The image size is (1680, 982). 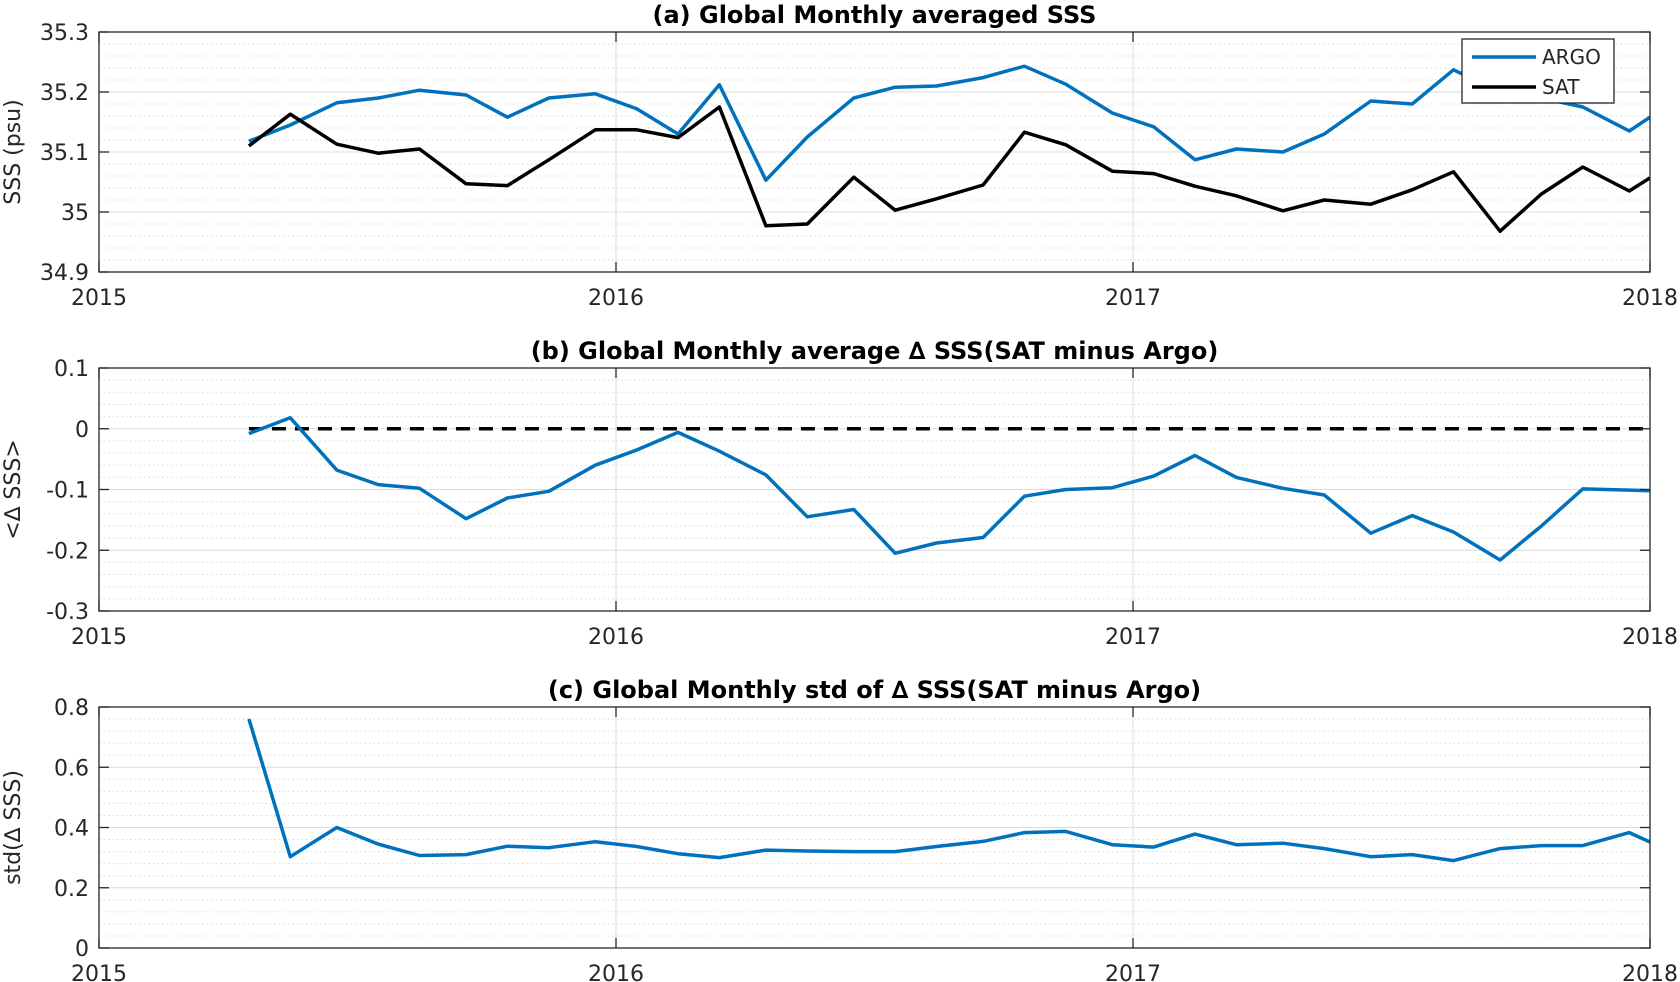 I want to click on y-tick-label: 0.1, so click(x=71, y=369).